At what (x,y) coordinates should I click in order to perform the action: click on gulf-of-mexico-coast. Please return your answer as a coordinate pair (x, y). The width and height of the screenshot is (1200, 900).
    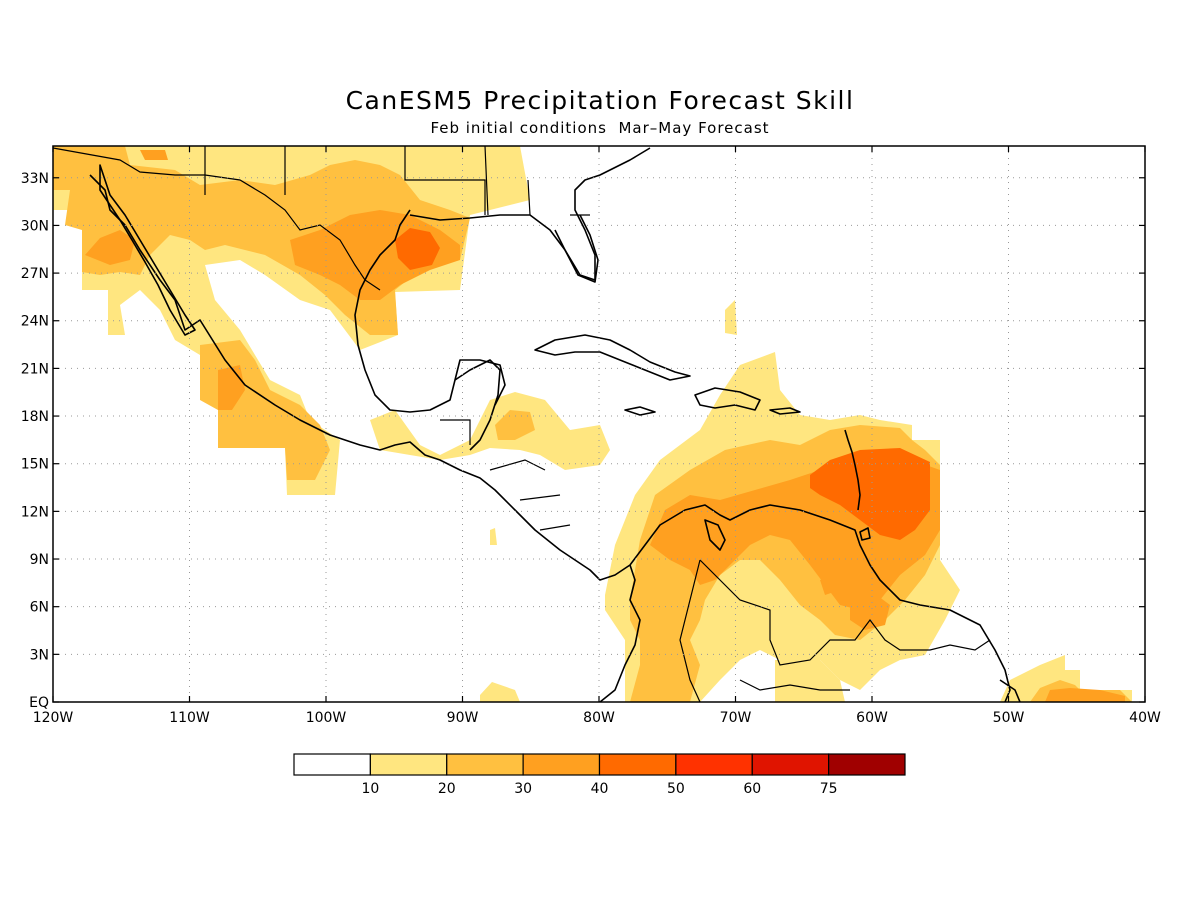
    Looking at the image, I should click on (427, 330).